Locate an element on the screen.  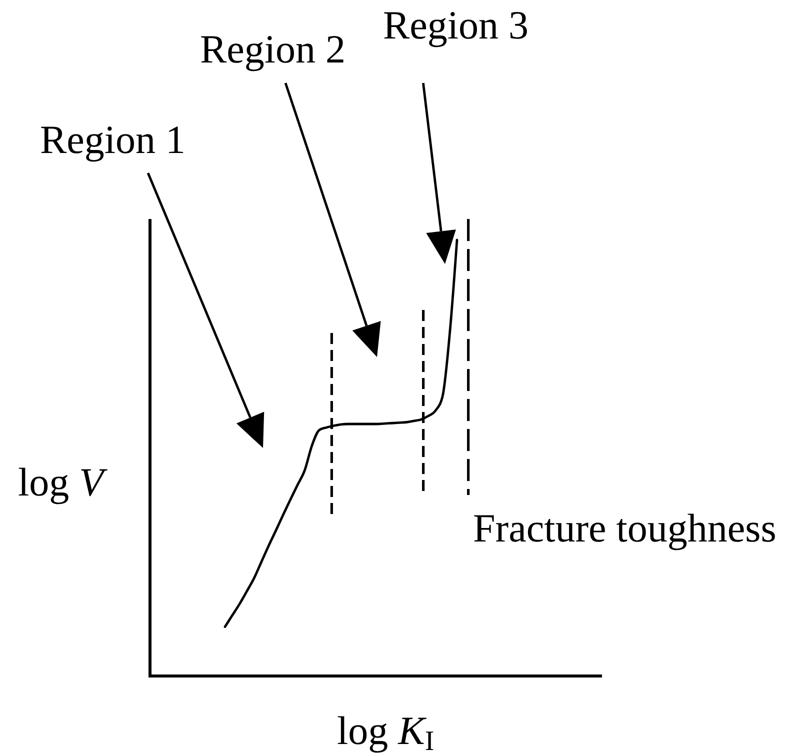
x-axis-title: log K$_{I}$ is located at coordinates (385, 730).